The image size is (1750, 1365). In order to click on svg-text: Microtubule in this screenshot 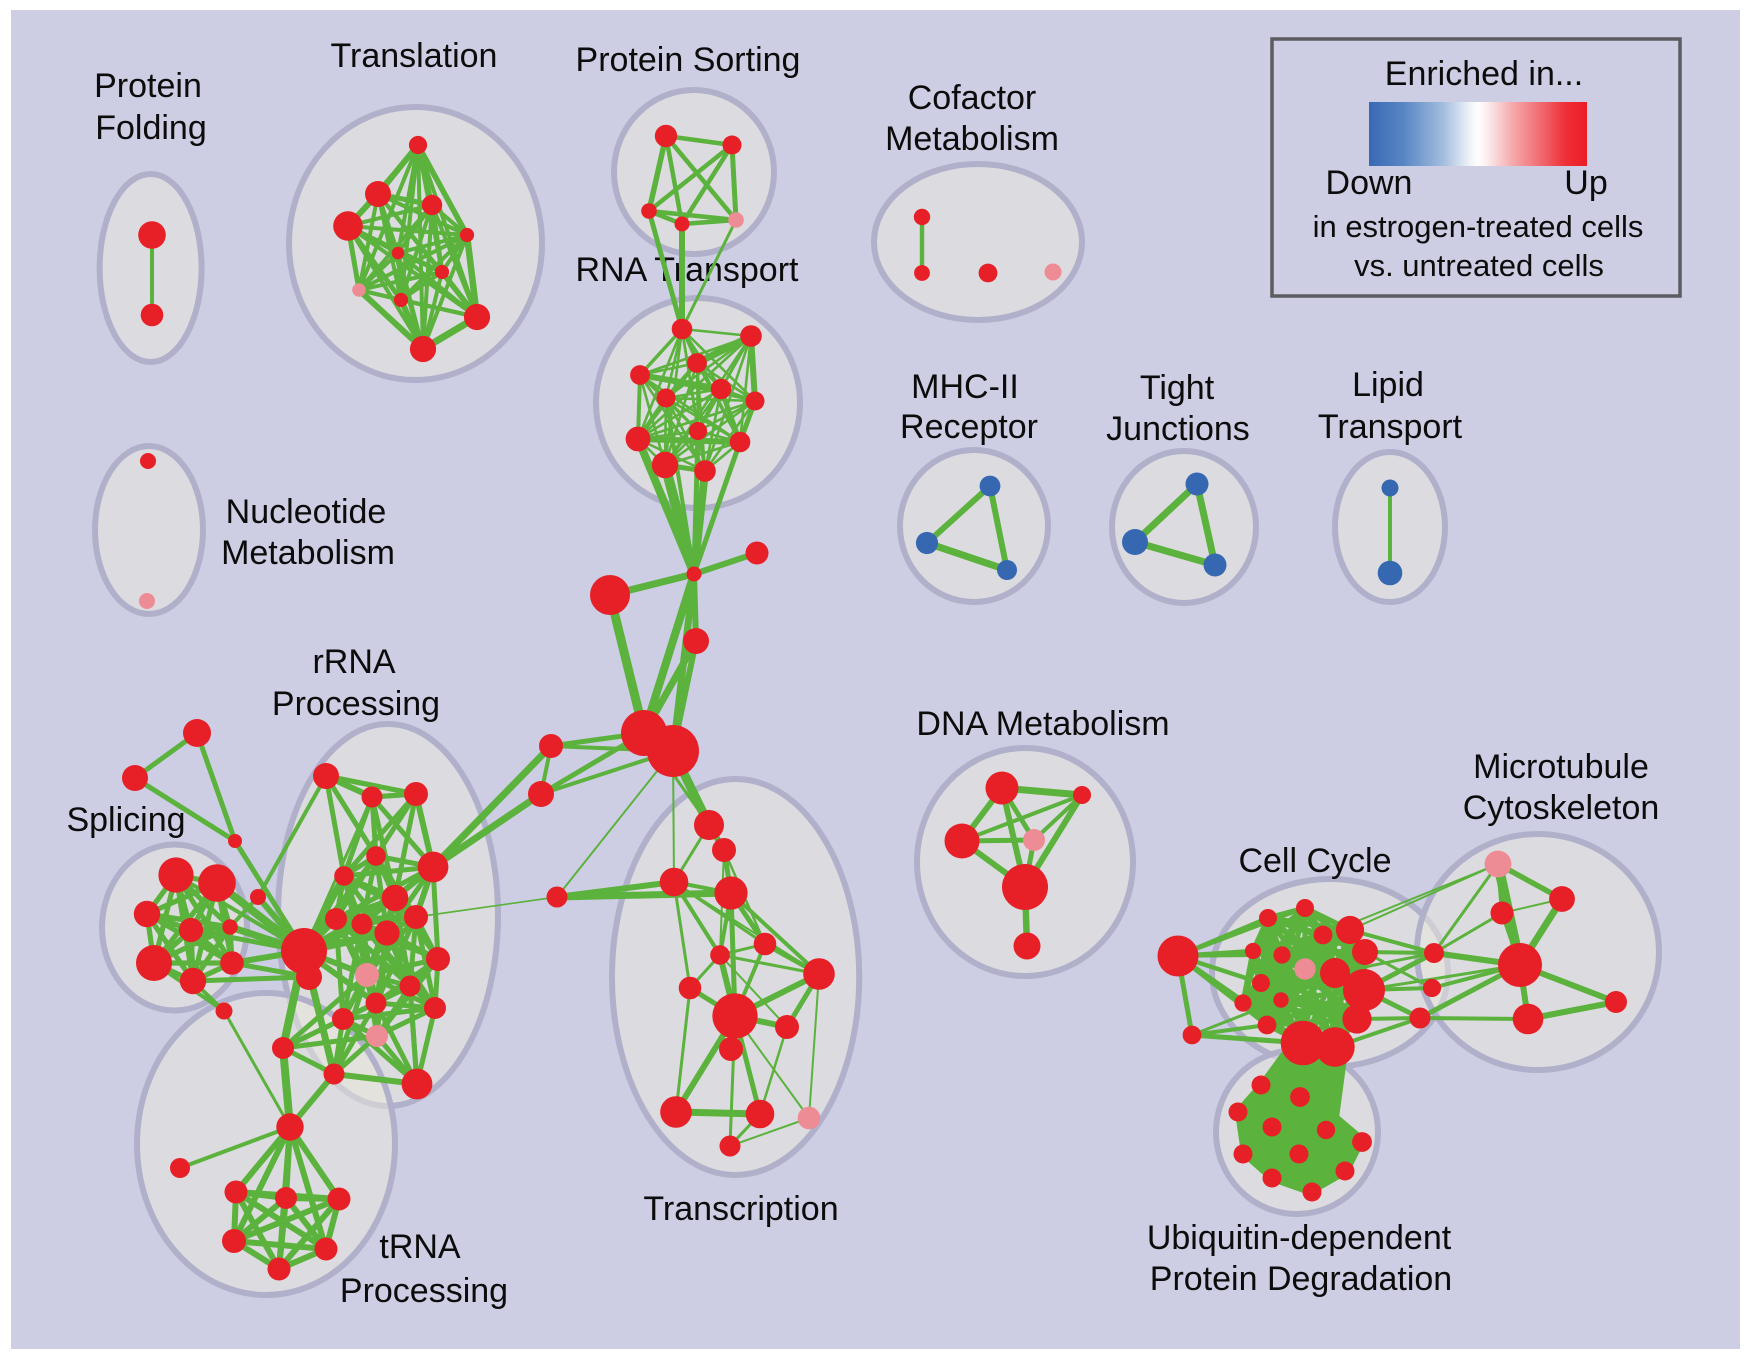, I will do `click(1561, 767)`.